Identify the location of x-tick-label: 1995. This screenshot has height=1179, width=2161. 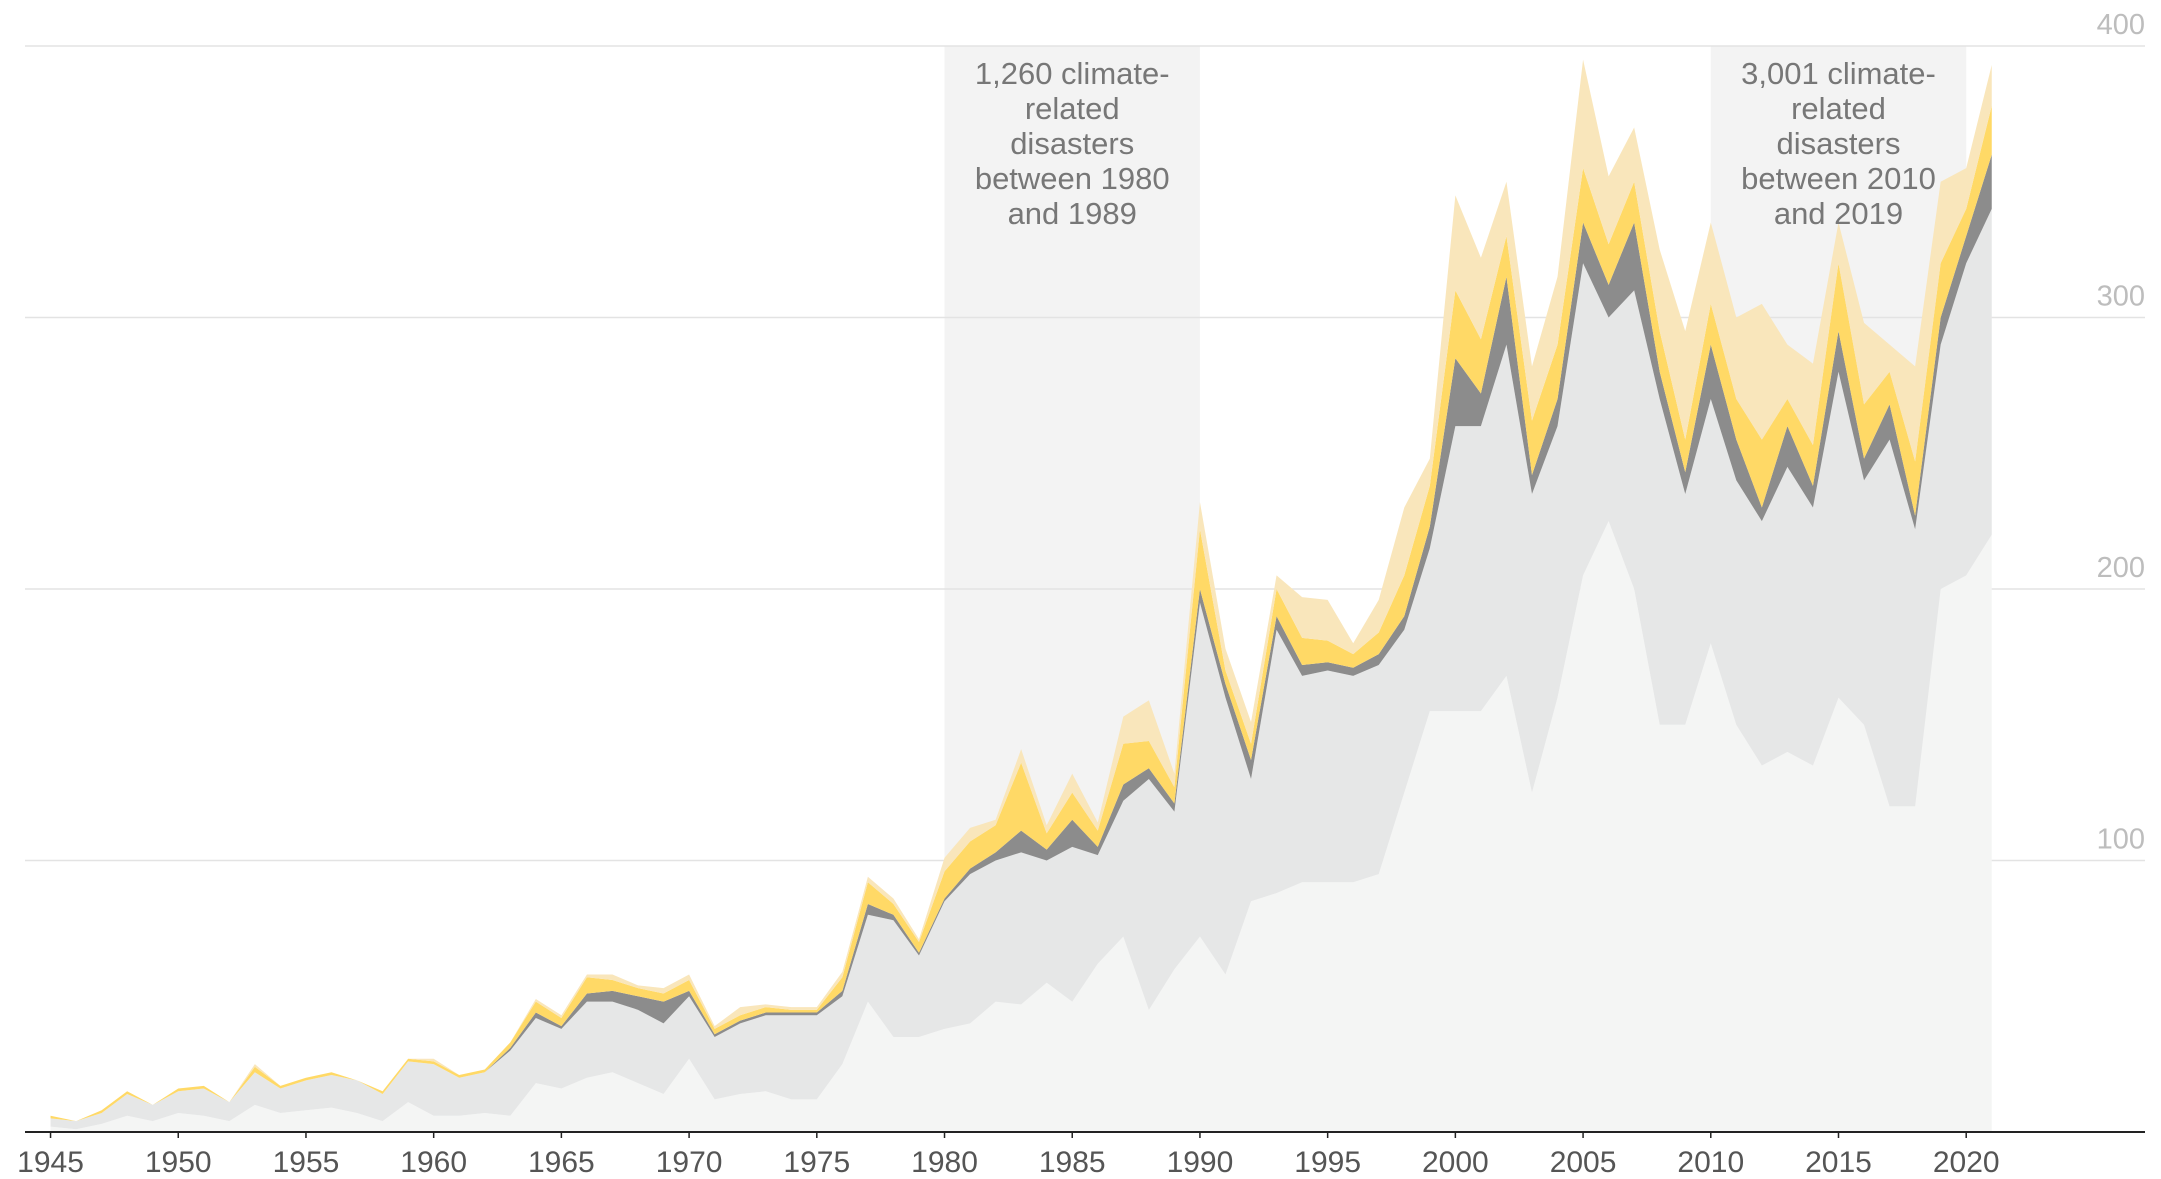
(1327, 1162).